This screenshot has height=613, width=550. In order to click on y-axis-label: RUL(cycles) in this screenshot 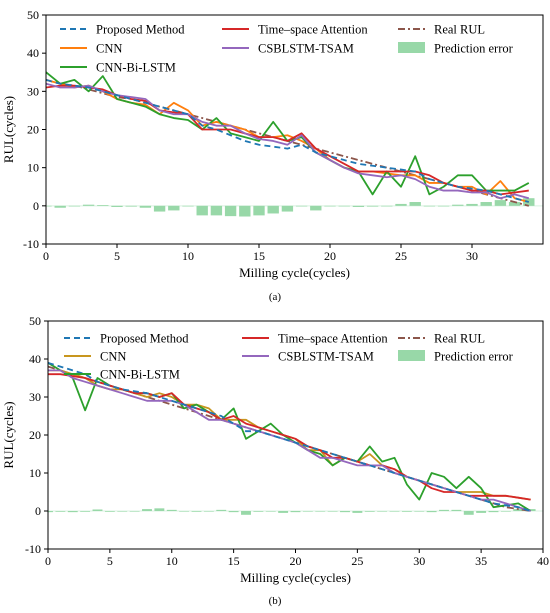, I will do `click(8, 129)`.